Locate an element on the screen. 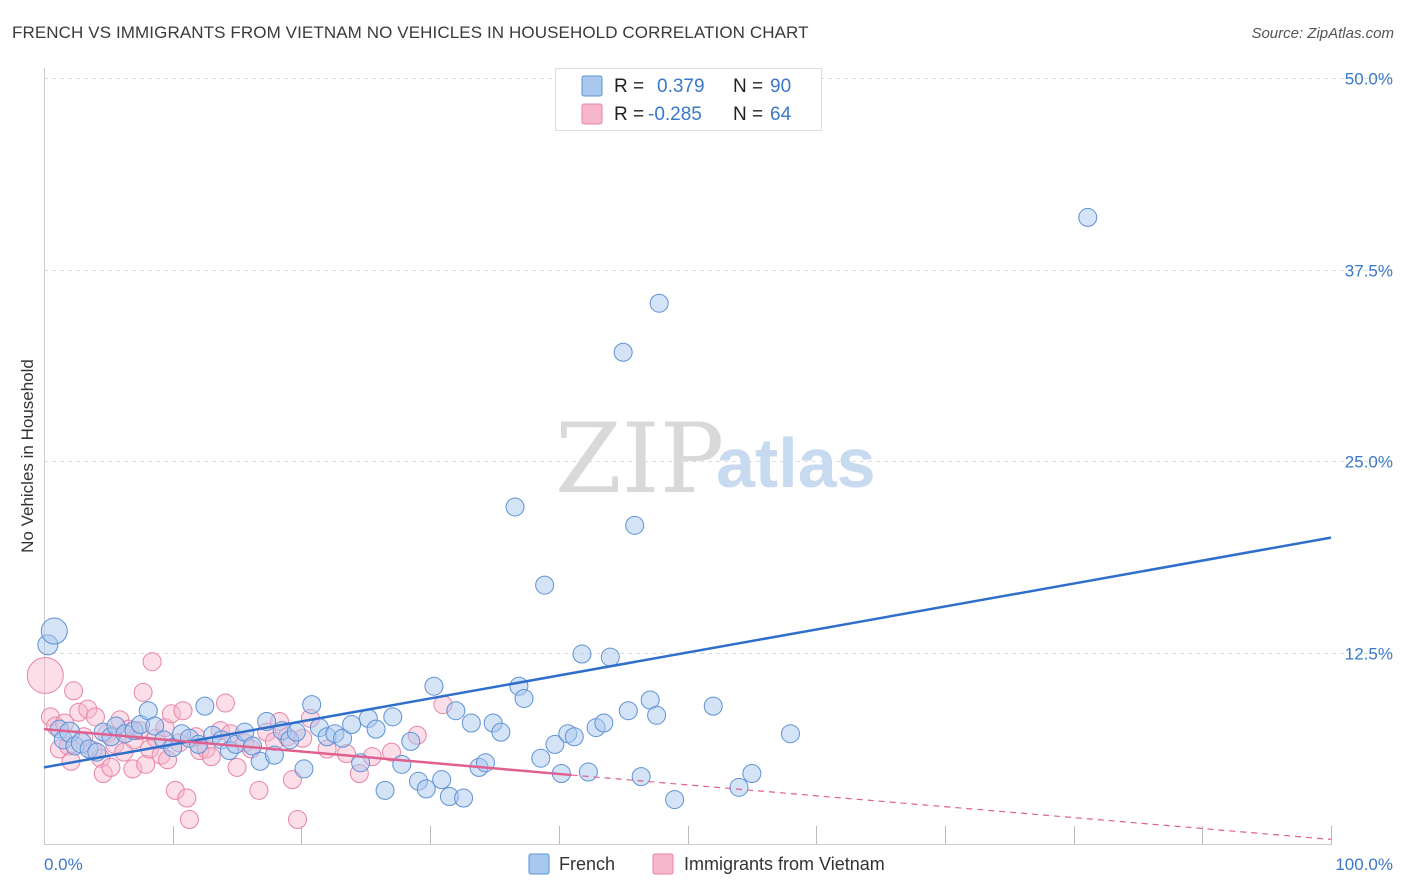  watermark-zip: ZIP is located at coordinates (639, 459).